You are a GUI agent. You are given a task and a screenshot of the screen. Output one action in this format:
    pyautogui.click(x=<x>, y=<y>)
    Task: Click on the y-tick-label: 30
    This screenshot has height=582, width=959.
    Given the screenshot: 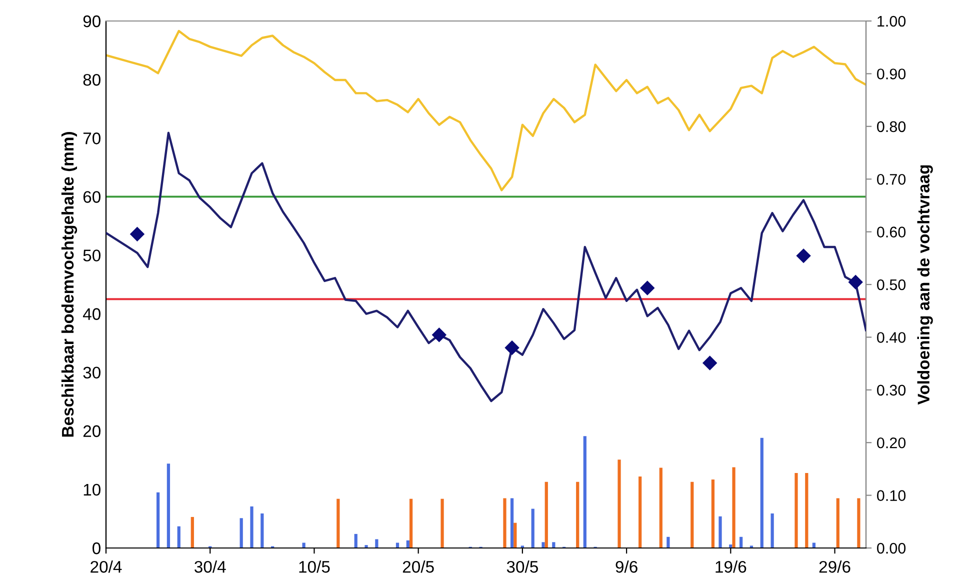 What is the action you would take?
    pyautogui.click(x=91, y=372)
    